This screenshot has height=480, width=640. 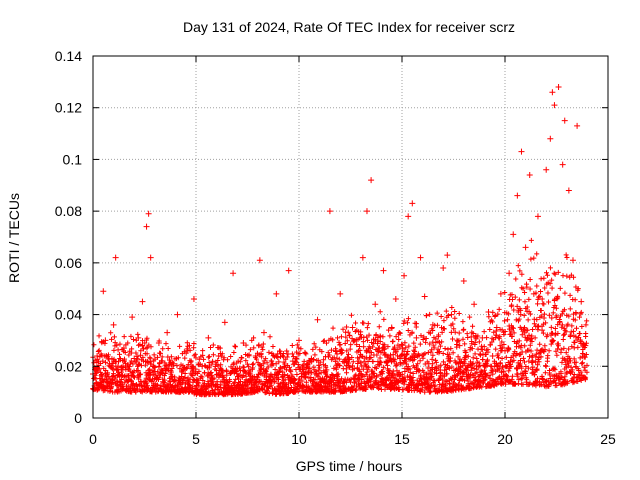 What do you see at coordinates (402, 439) in the screenshot?
I see `x-tick-label: 15` at bounding box center [402, 439].